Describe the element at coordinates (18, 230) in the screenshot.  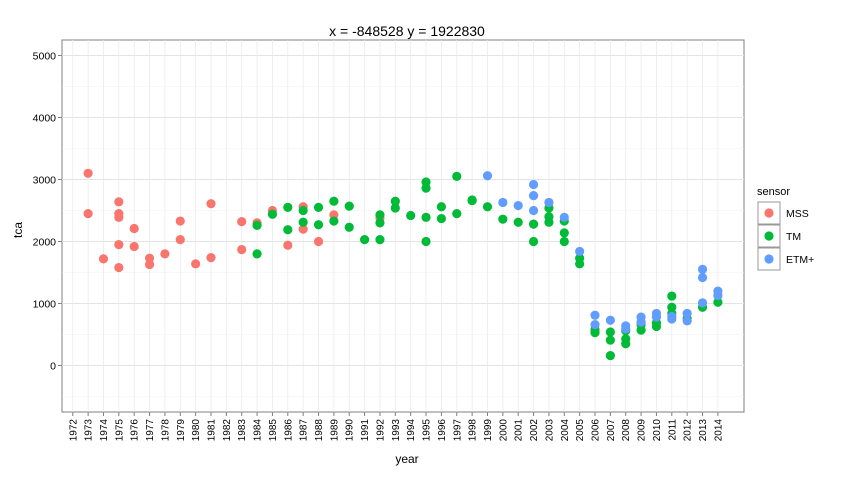
I see `y-axis-label: tca` at that location.